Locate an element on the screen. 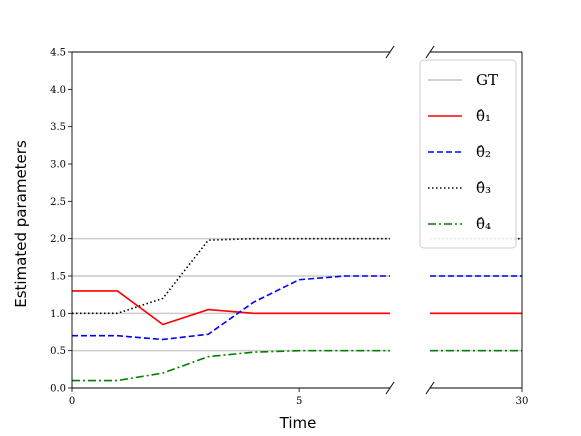 The width and height of the screenshot is (581, 436). y-tick-label: 2.0 is located at coordinates (58, 239).